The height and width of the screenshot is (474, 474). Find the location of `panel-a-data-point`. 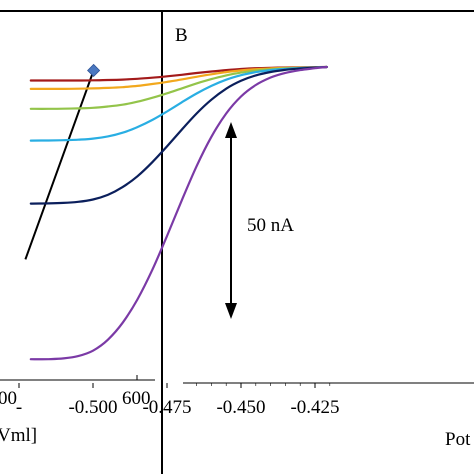

panel-a-data-point is located at coordinates (94, 70).